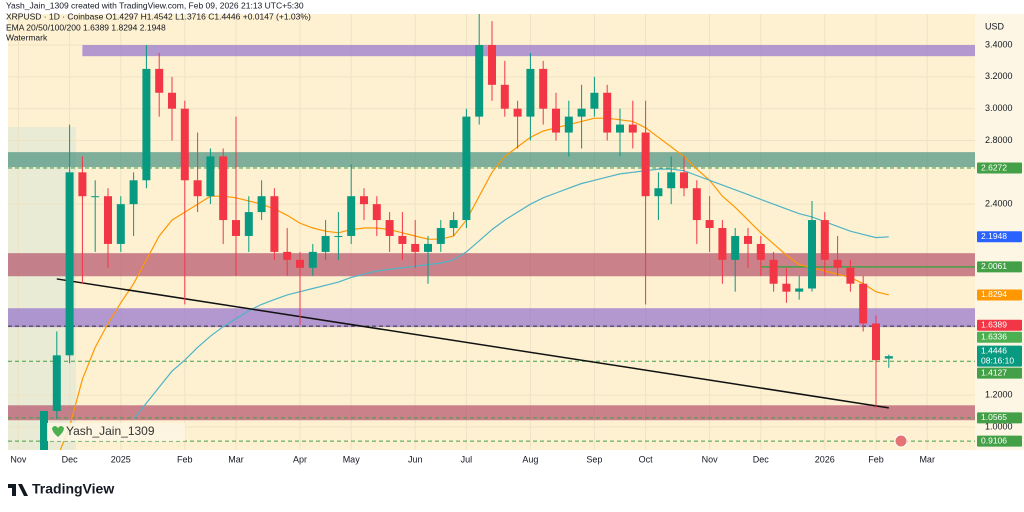 This screenshot has width=1024, height=512. I want to click on x-tick-label: Jun, so click(415, 459).